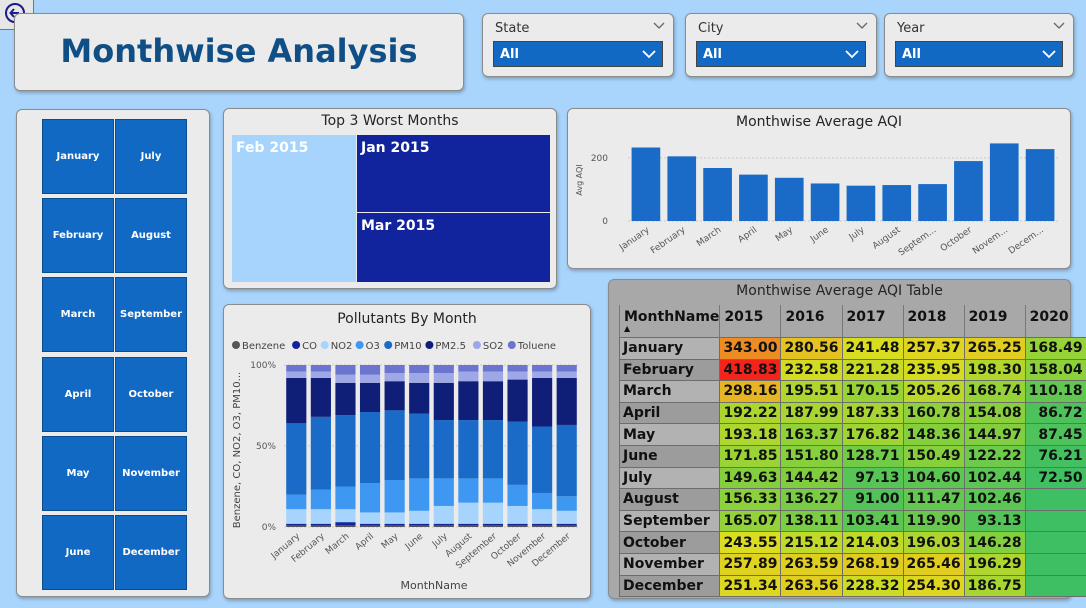 This screenshot has height=608, width=1086. What do you see at coordinates (403, 346) in the screenshot?
I see `legend-item-pm10: PM10` at bounding box center [403, 346].